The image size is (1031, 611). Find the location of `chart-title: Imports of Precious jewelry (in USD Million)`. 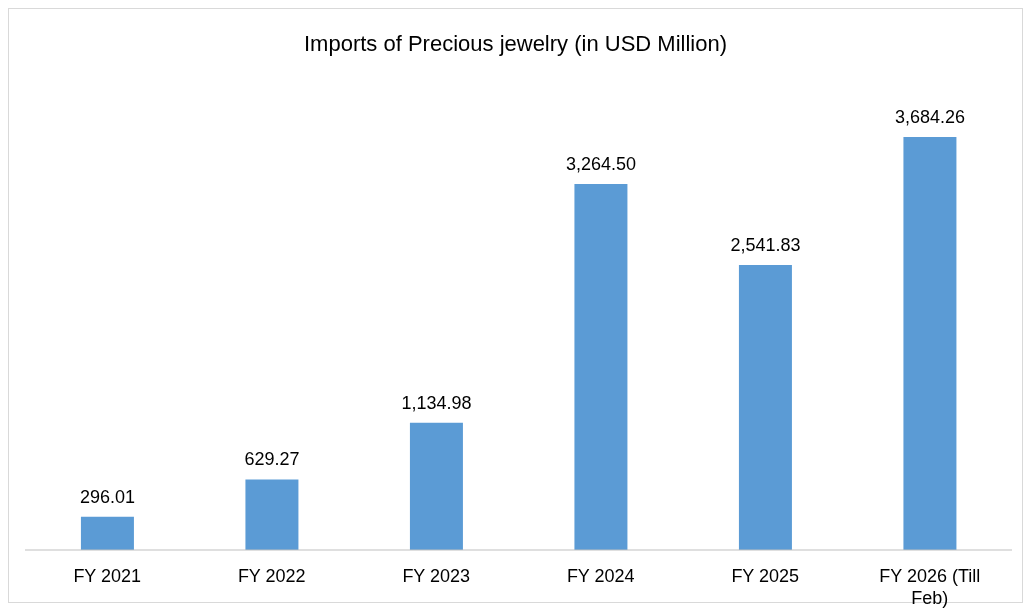

chart-title: Imports of Precious jewelry (in USD Million) is located at coordinates (515, 44).